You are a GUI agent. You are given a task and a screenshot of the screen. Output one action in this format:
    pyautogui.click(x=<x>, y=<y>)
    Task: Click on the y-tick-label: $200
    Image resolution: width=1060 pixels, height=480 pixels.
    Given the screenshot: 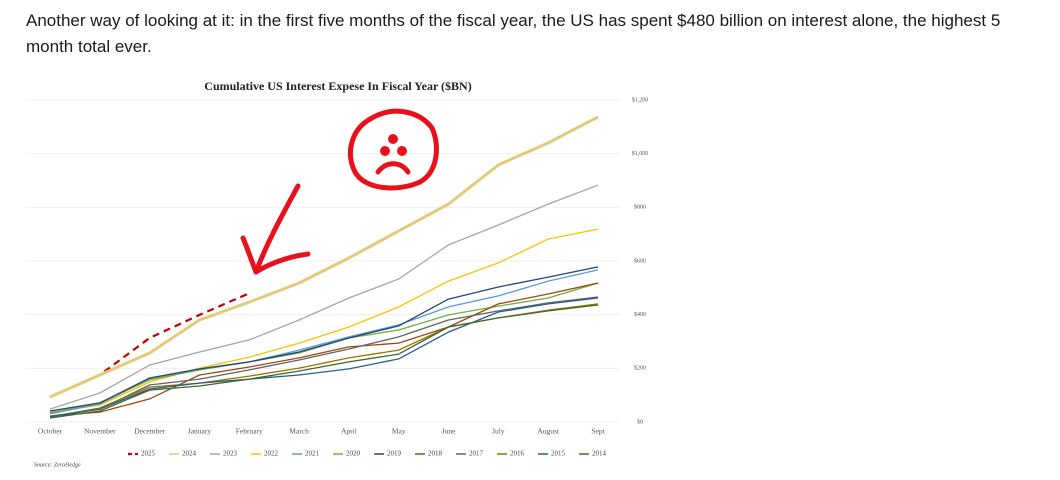 What is the action you would take?
    pyautogui.click(x=640, y=368)
    